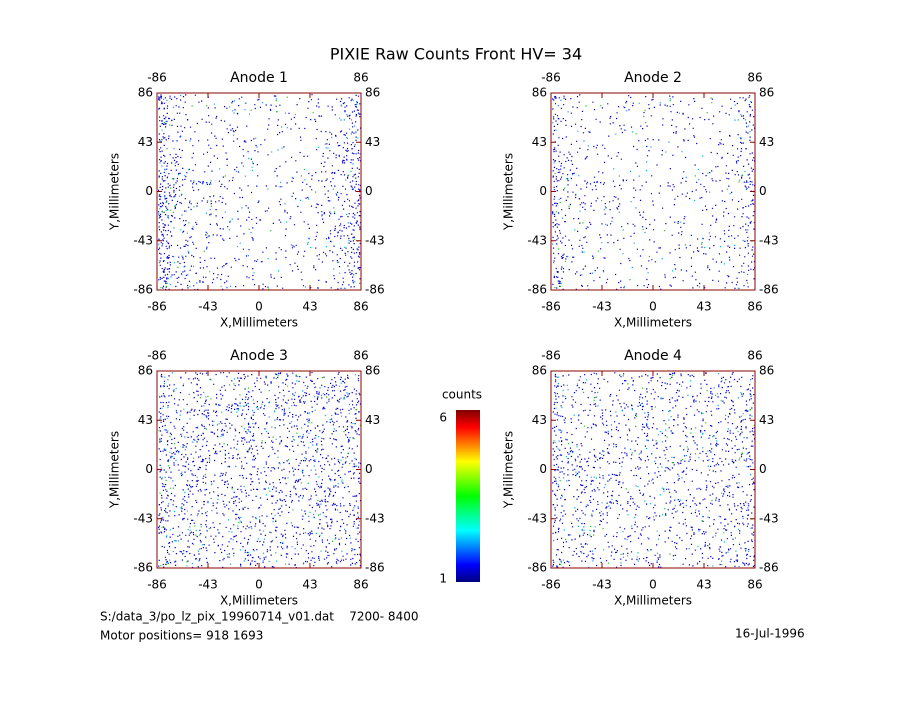 This screenshot has width=913, height=705. Describe the element at coordinates (653, 78) in the screenshot. I see `panel-title: Anode 2` at that location.